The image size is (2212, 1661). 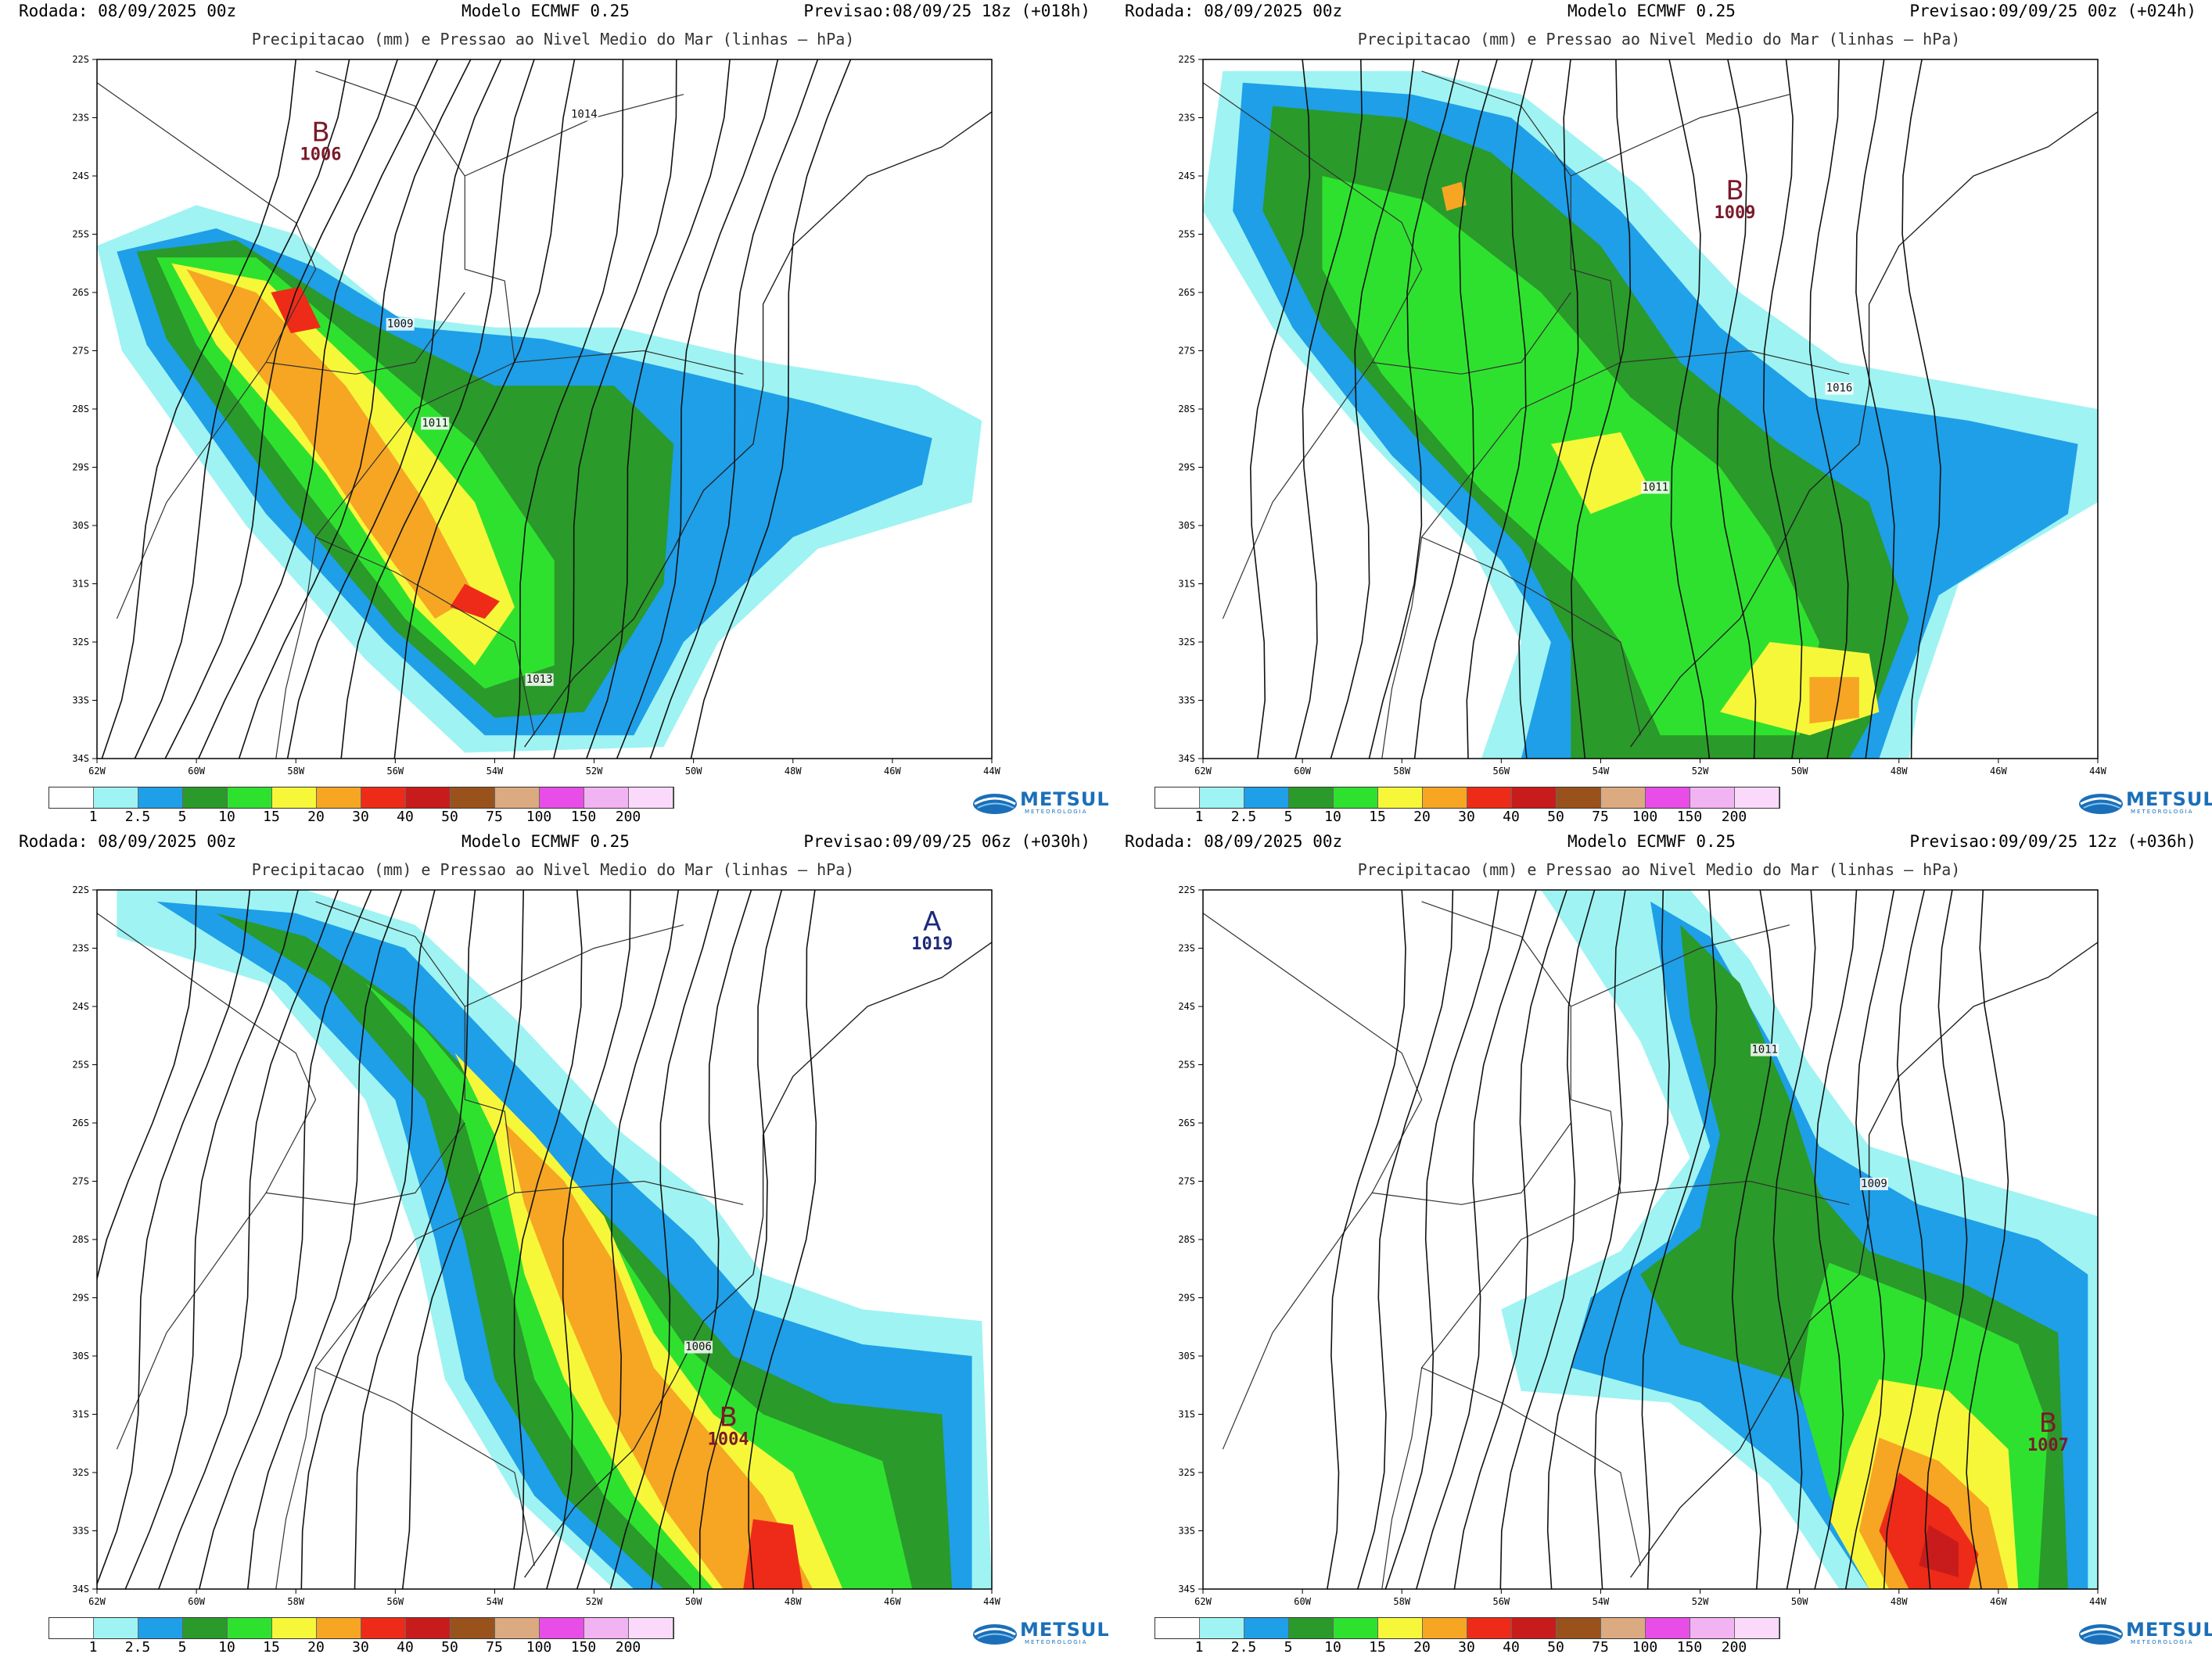 I want to click on lon-tick-label: 58W, so click(x=1401, y=771).